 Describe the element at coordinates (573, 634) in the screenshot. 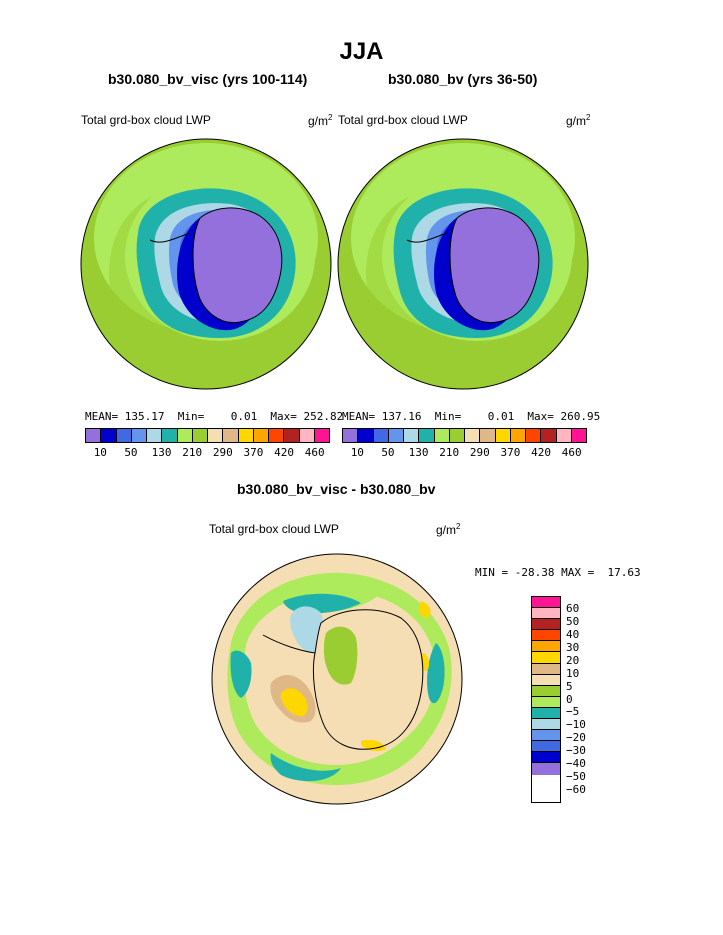

I see `diff-colorbar-tick-label: 40` at that location.